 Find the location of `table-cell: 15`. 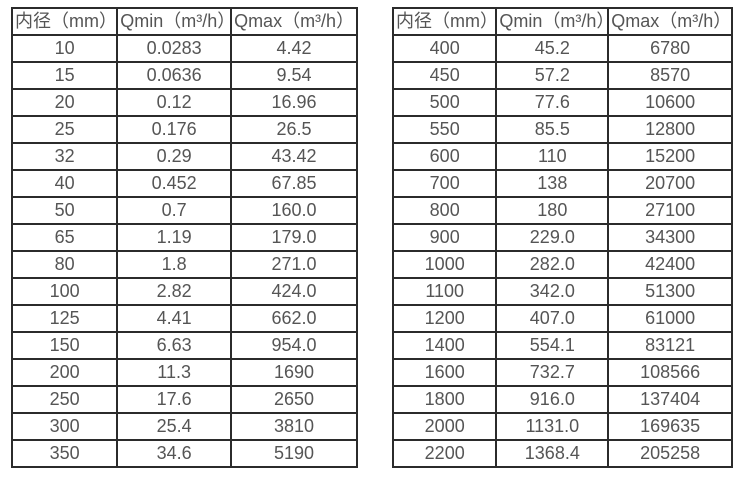

table-cell: 15 is located at coordinates (64, 75).